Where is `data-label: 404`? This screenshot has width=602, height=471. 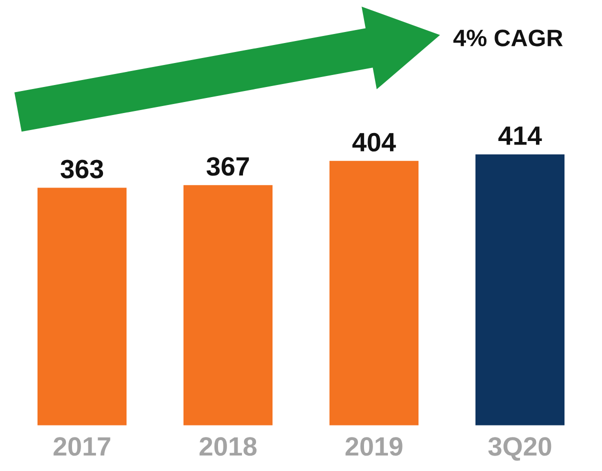 data-label: 404 is located at coordinates (374, 142).